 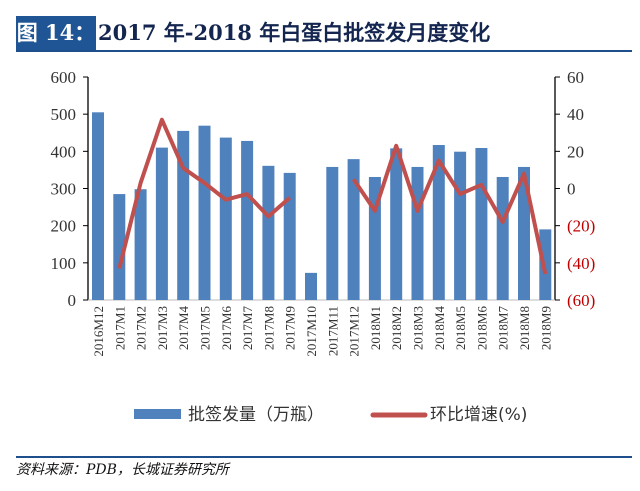 I want to click on bar-2017M12, so click(x=353, y=229).